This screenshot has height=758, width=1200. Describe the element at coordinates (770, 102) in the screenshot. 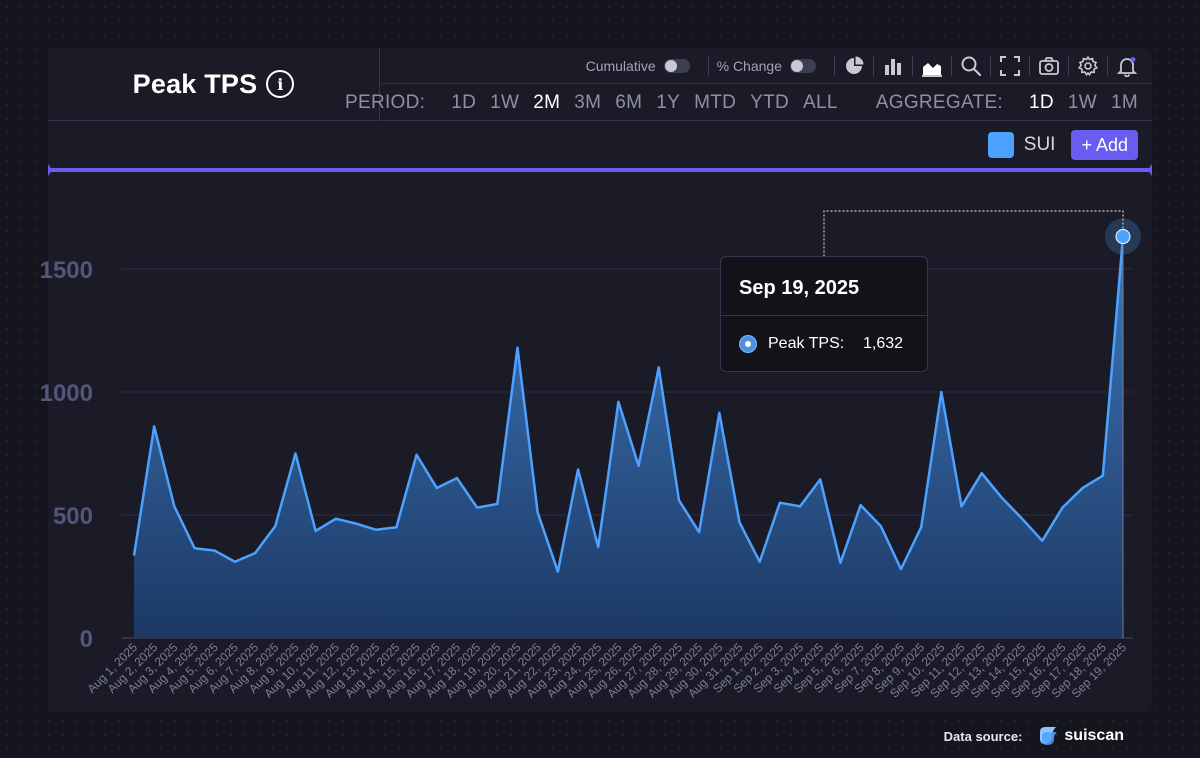

I see `period-ytd: YTD` at that location.